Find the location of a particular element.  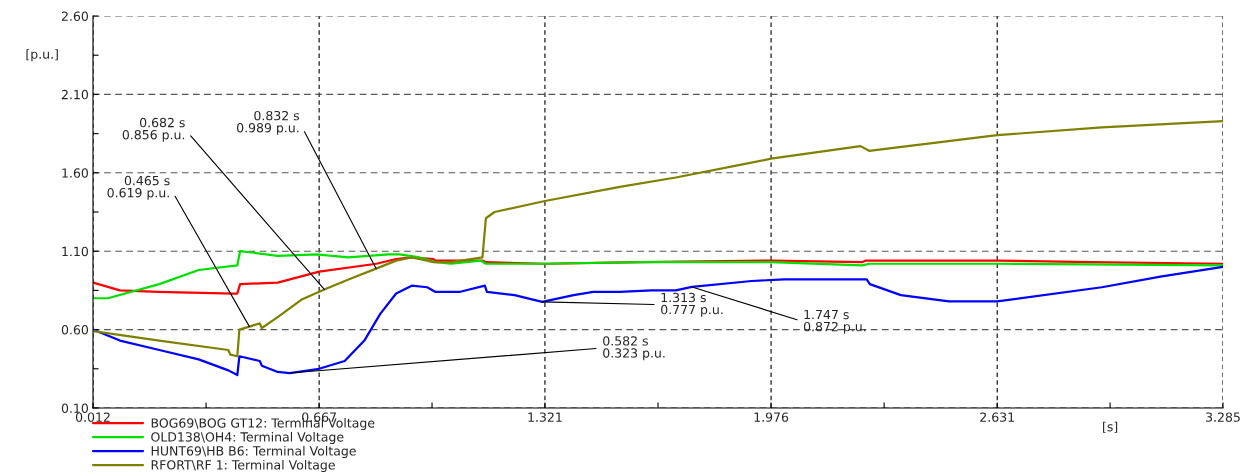

y-tick-label: 1.10 is located at coordinates (75, 251).